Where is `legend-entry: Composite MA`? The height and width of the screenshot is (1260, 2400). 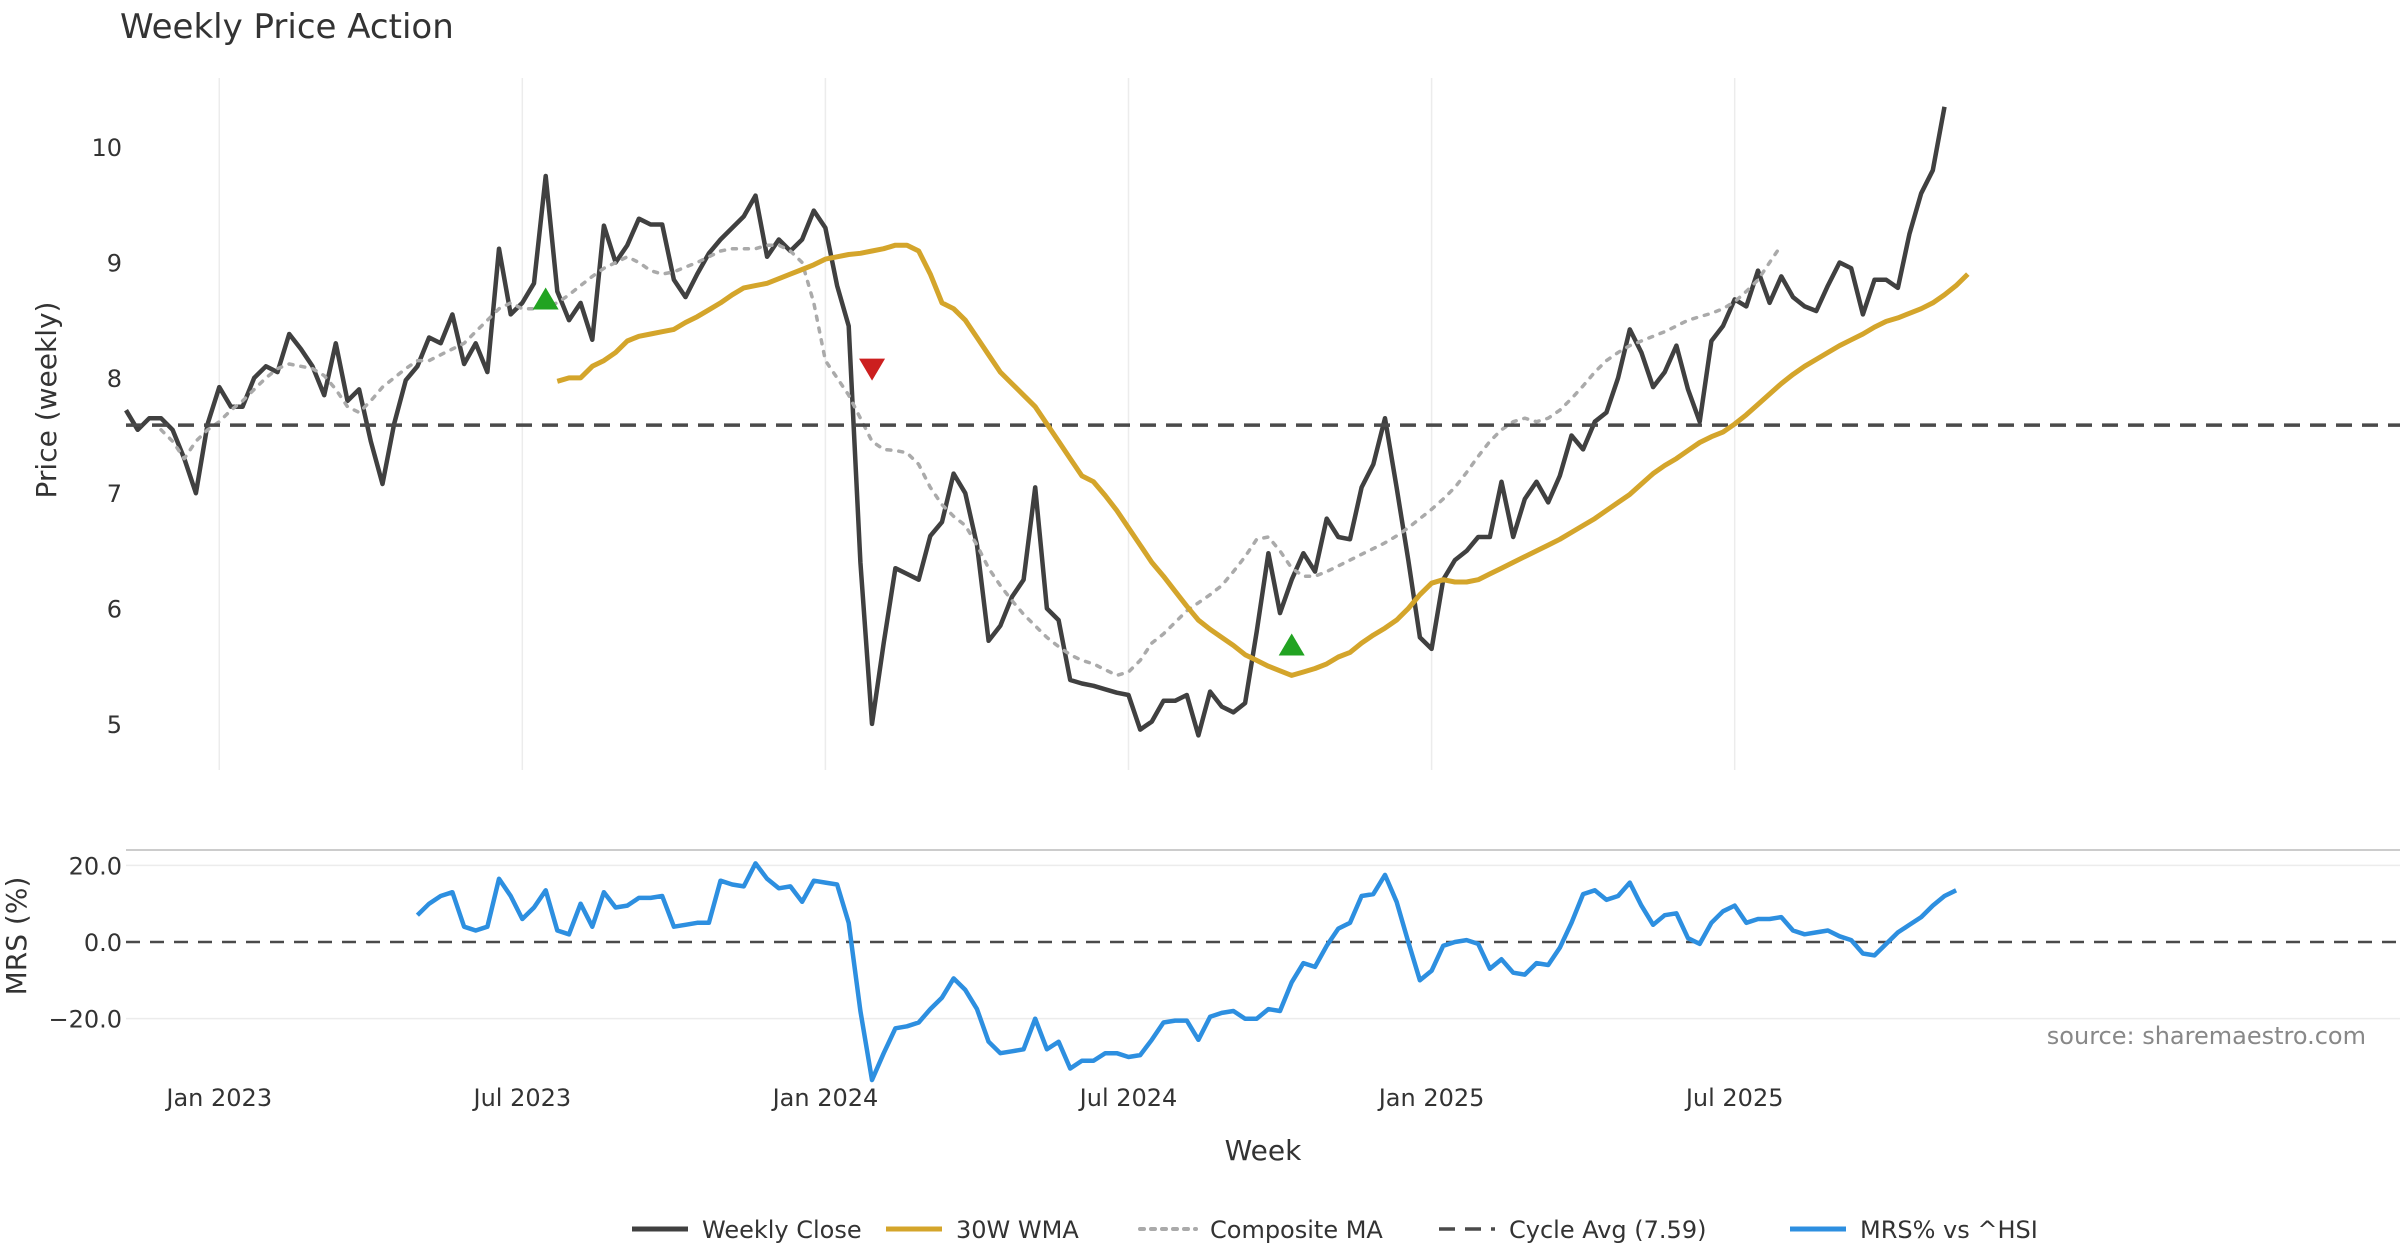
legend-entry: Composite MA is located at coordinates (1260, 1230).